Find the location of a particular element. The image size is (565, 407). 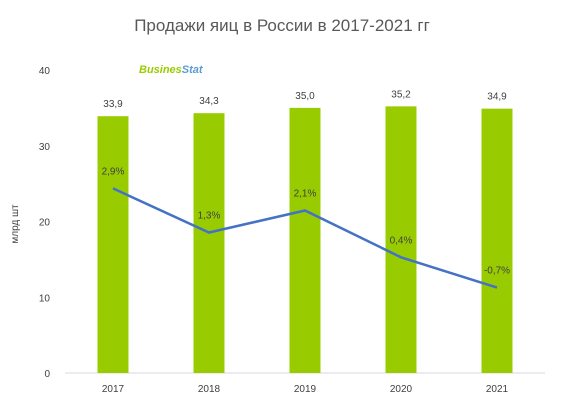

bar-value-label: 33,9 is located at coordinates (113, 104).